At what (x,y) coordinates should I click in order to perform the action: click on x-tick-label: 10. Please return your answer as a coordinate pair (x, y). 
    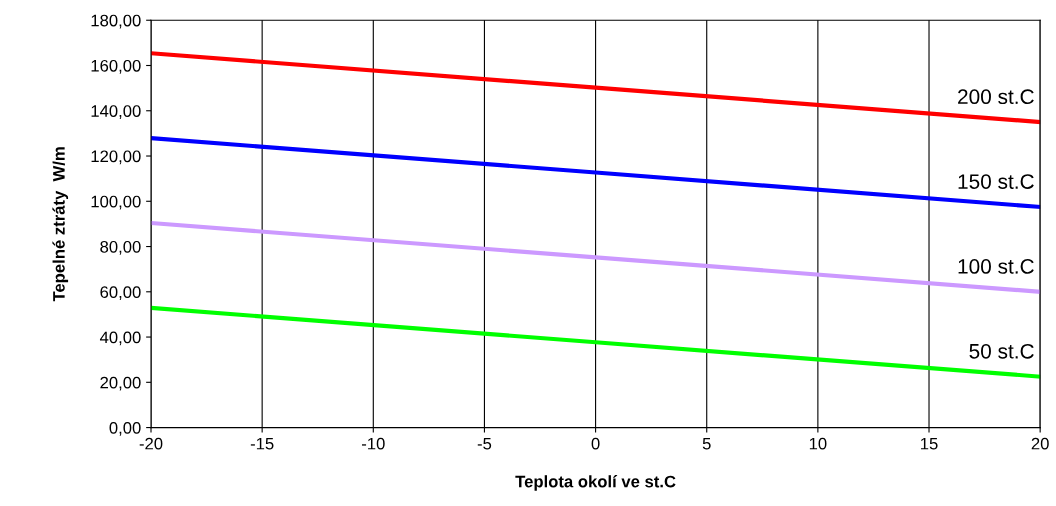
    Looking at the image, I should click on (818, 443).